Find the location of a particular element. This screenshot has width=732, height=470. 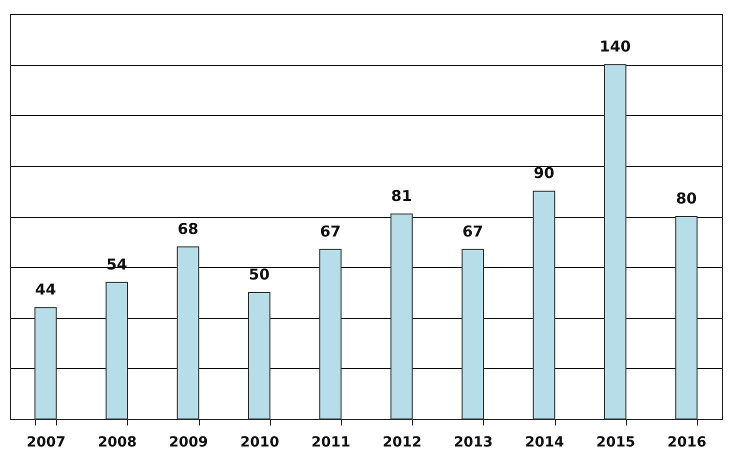

x-tick-label: 2013 is located at coordinates (473, 442).